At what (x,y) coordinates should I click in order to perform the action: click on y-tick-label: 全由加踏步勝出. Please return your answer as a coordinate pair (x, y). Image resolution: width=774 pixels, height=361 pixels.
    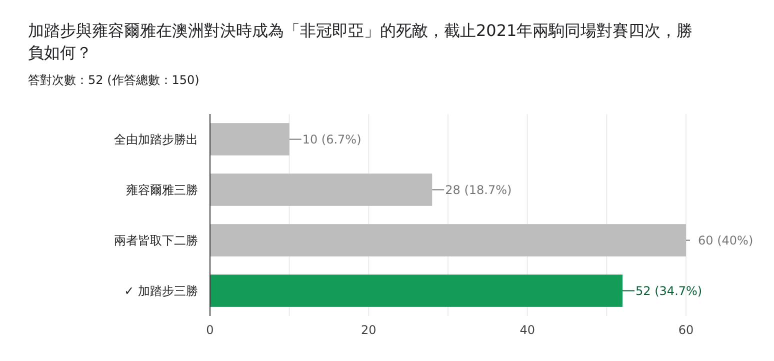
    Looking at the image, I should click on (156, 139).